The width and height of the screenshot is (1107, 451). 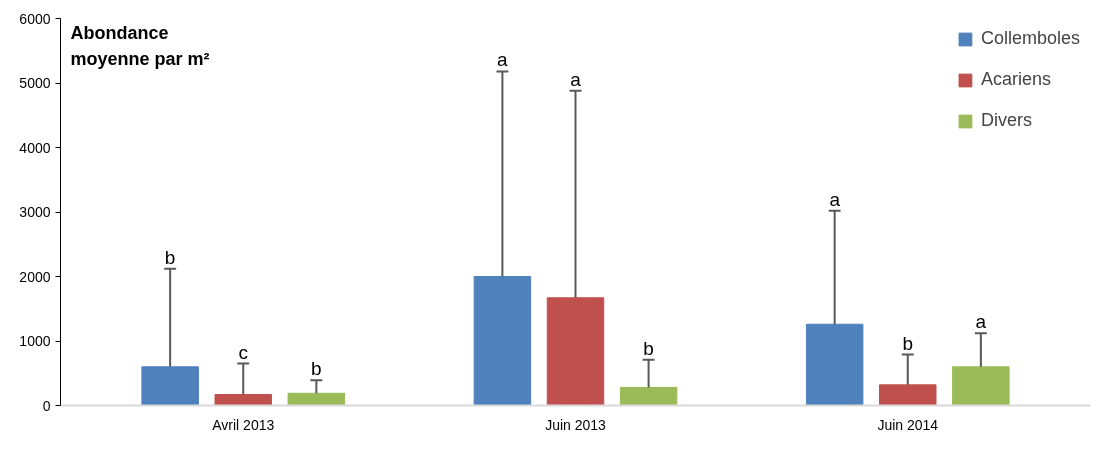 I want to click on y-tick-label: 3000, so click(x=35, y=212).